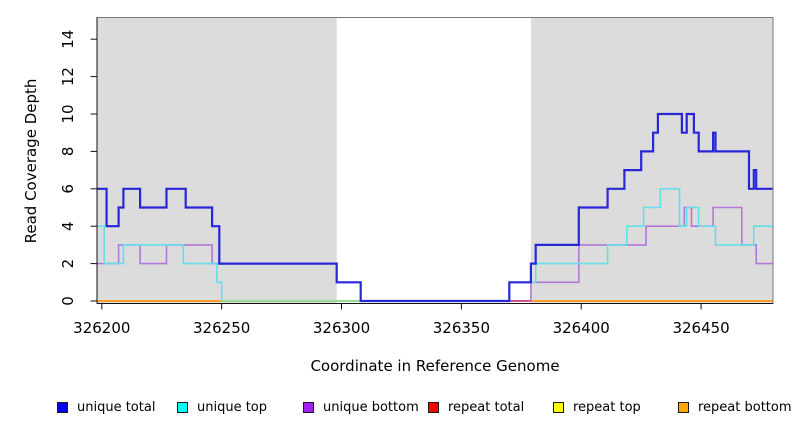  I want to click on legend-swatch-unique-bottom, so click(308, 407).